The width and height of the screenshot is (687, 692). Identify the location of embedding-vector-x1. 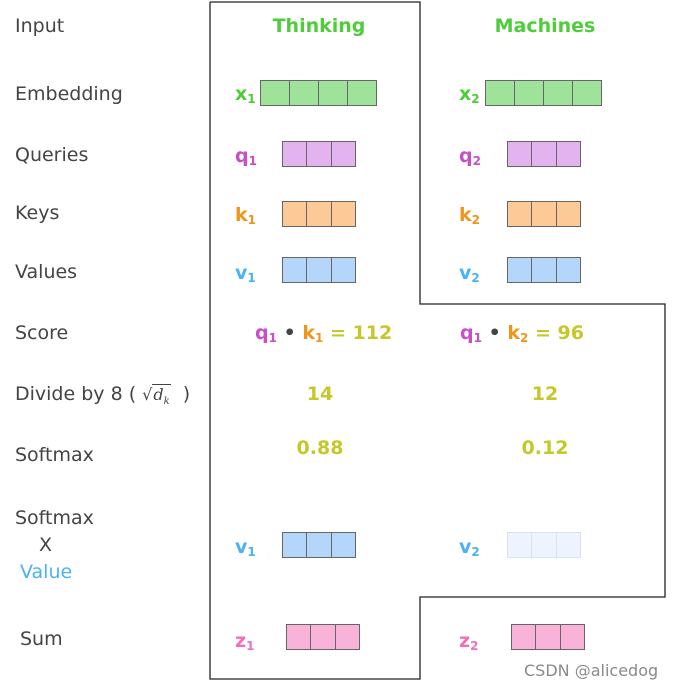
(318, 93).